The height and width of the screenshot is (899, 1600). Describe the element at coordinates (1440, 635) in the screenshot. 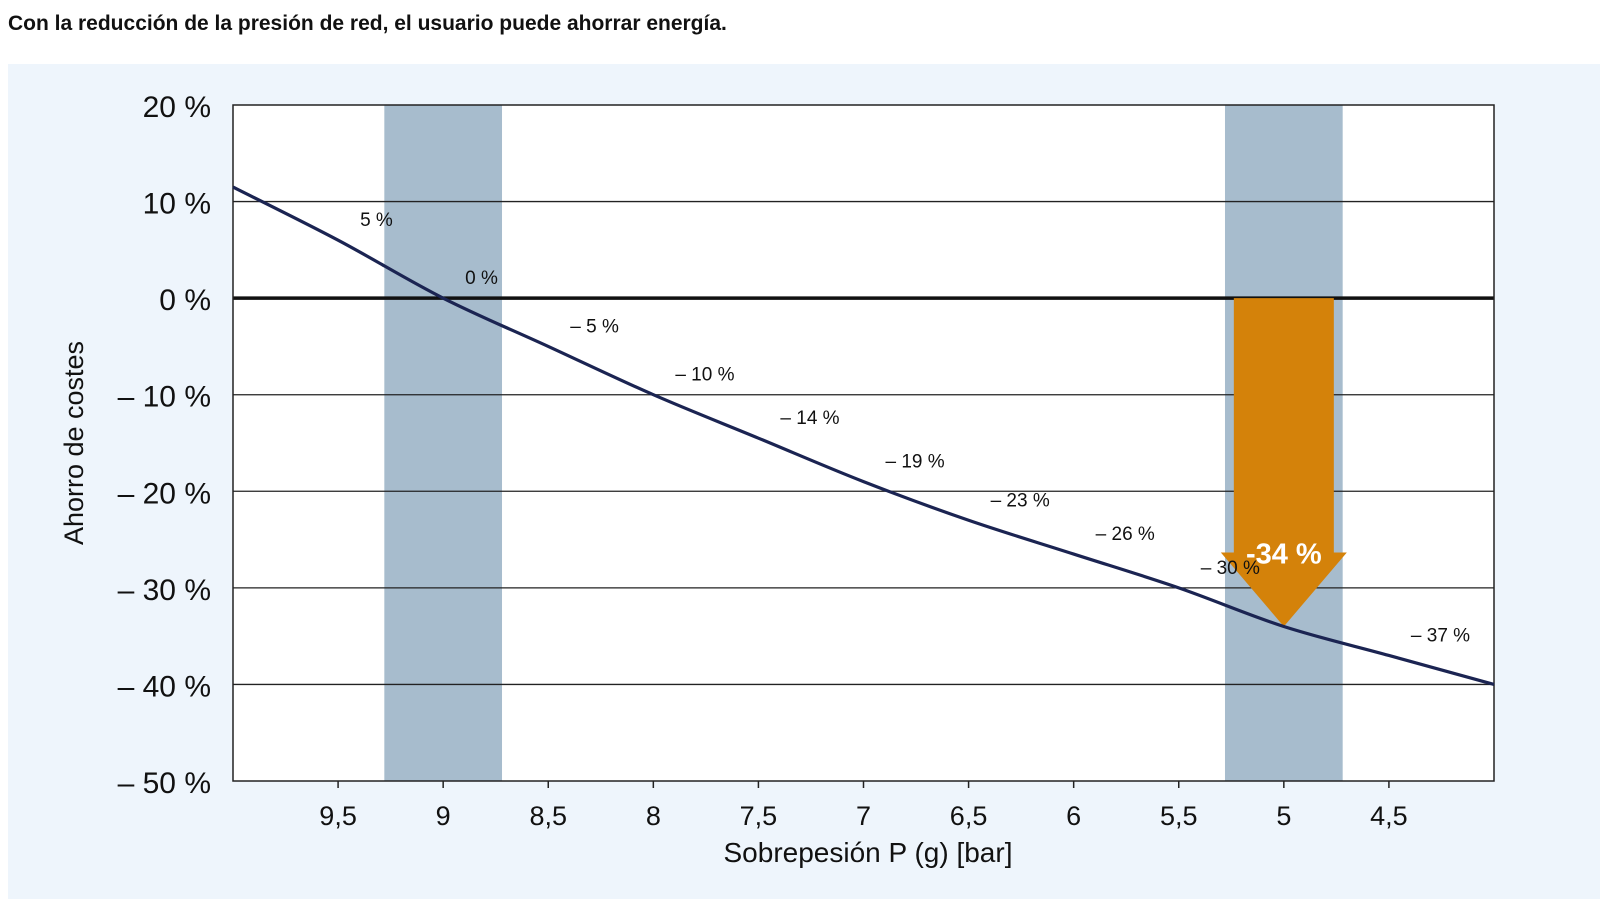

I see `point-label-9: – 37 %` at that location.